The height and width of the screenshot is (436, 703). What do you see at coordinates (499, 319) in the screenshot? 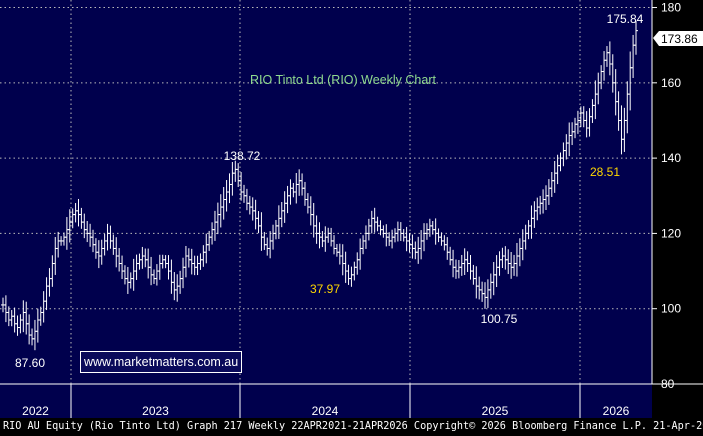
I see `annotation-2025-low: 100.75` at bounding box center [499, 319].